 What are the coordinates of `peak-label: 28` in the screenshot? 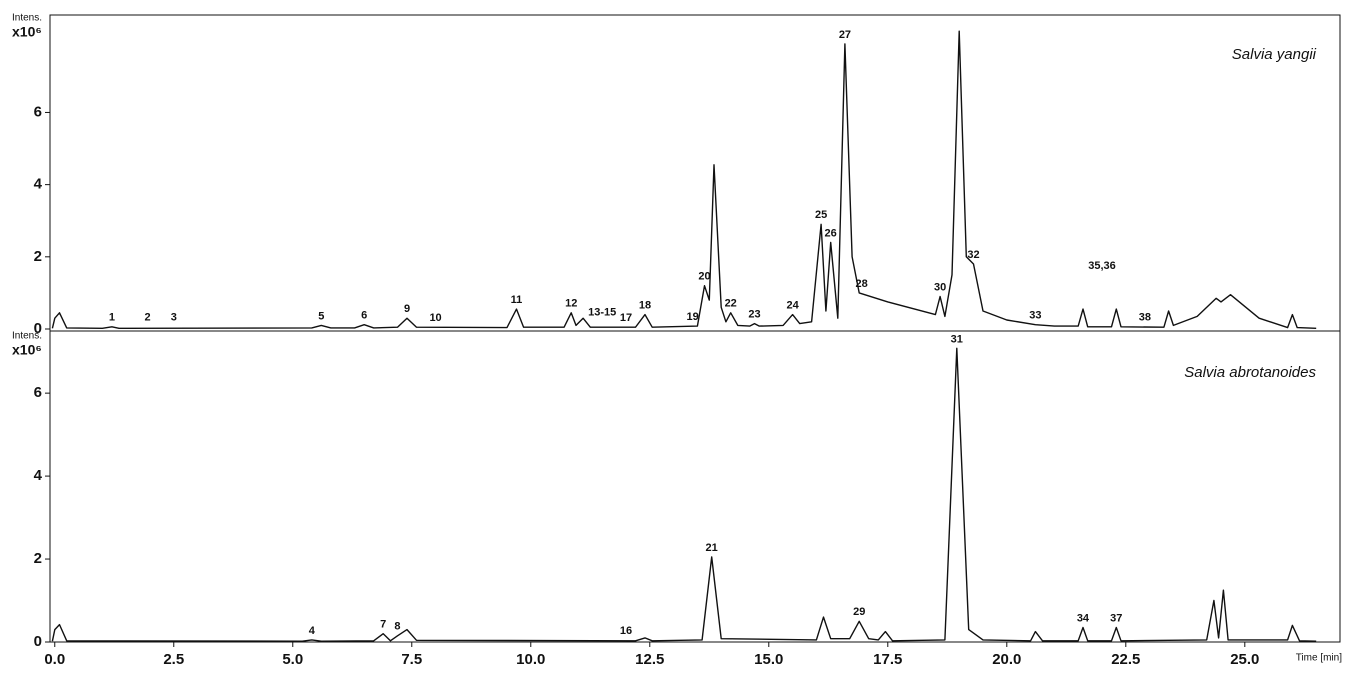 It's located at (861, 284).